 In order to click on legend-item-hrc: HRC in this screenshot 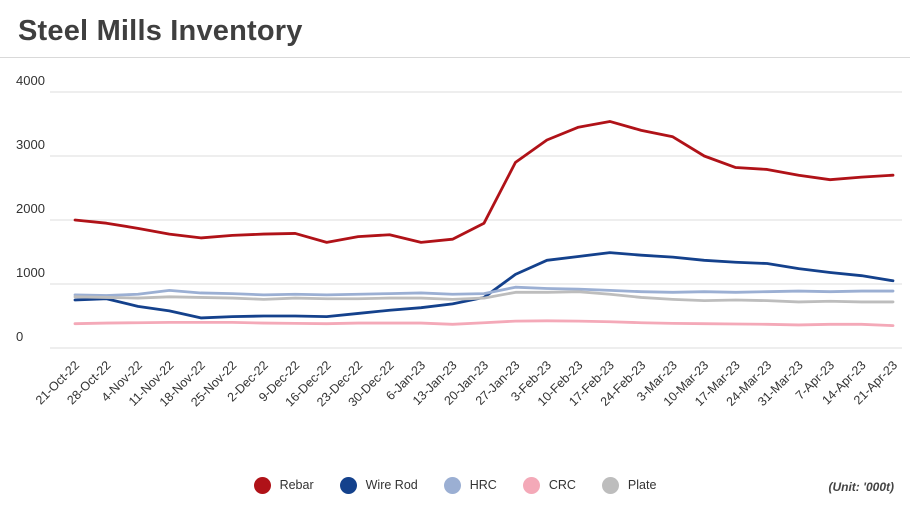, I will do `click(470, 485)`.